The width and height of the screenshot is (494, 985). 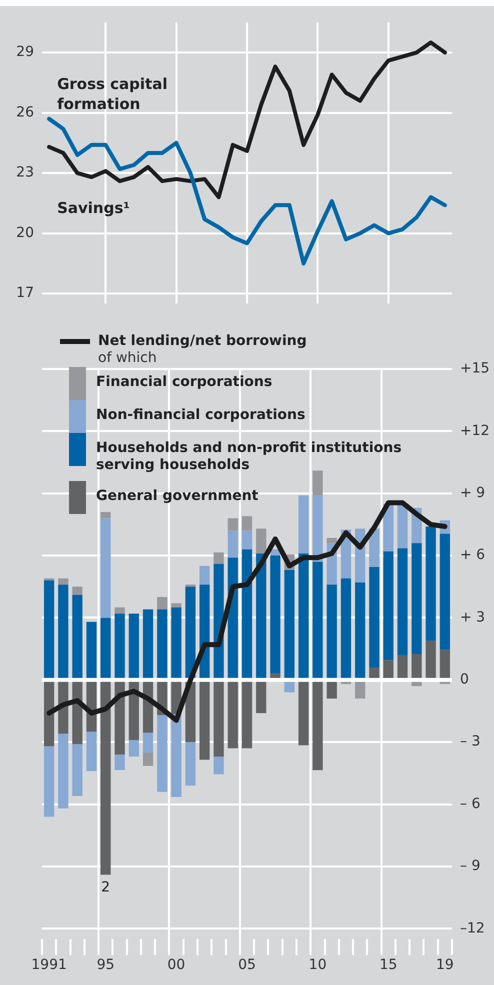 What do you see at coordinates (473, 617) in the screenshot?
I see `y-tick-label: + 3` at bounding box center [473, 617].